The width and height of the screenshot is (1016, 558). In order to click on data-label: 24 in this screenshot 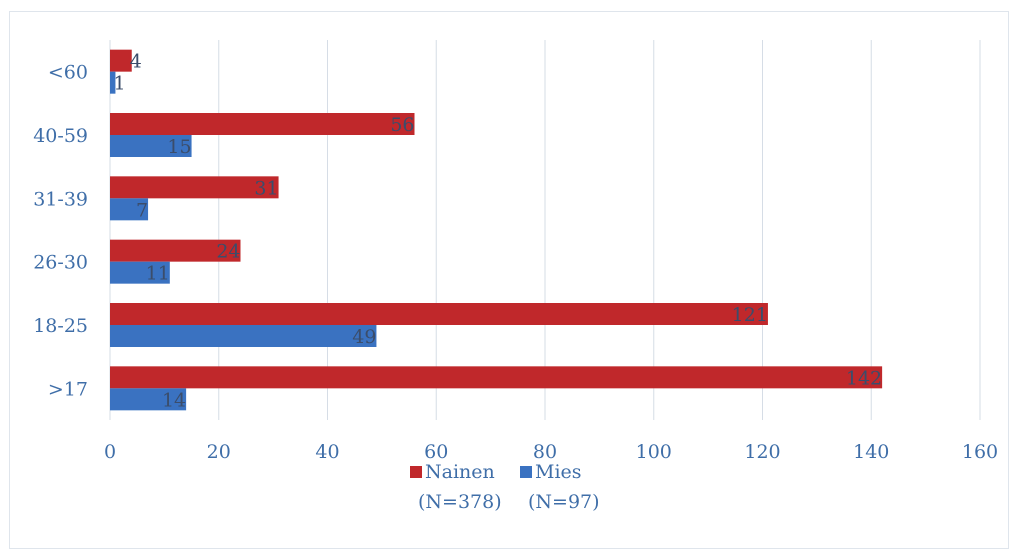, I will do `click(228, 252)`.